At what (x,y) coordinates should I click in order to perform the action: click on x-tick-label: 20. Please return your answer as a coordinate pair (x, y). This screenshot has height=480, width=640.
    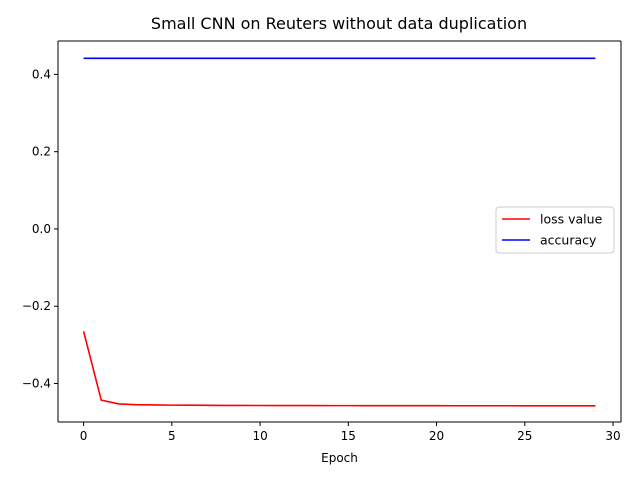
    Looking at the image, I should click on (436, 436).